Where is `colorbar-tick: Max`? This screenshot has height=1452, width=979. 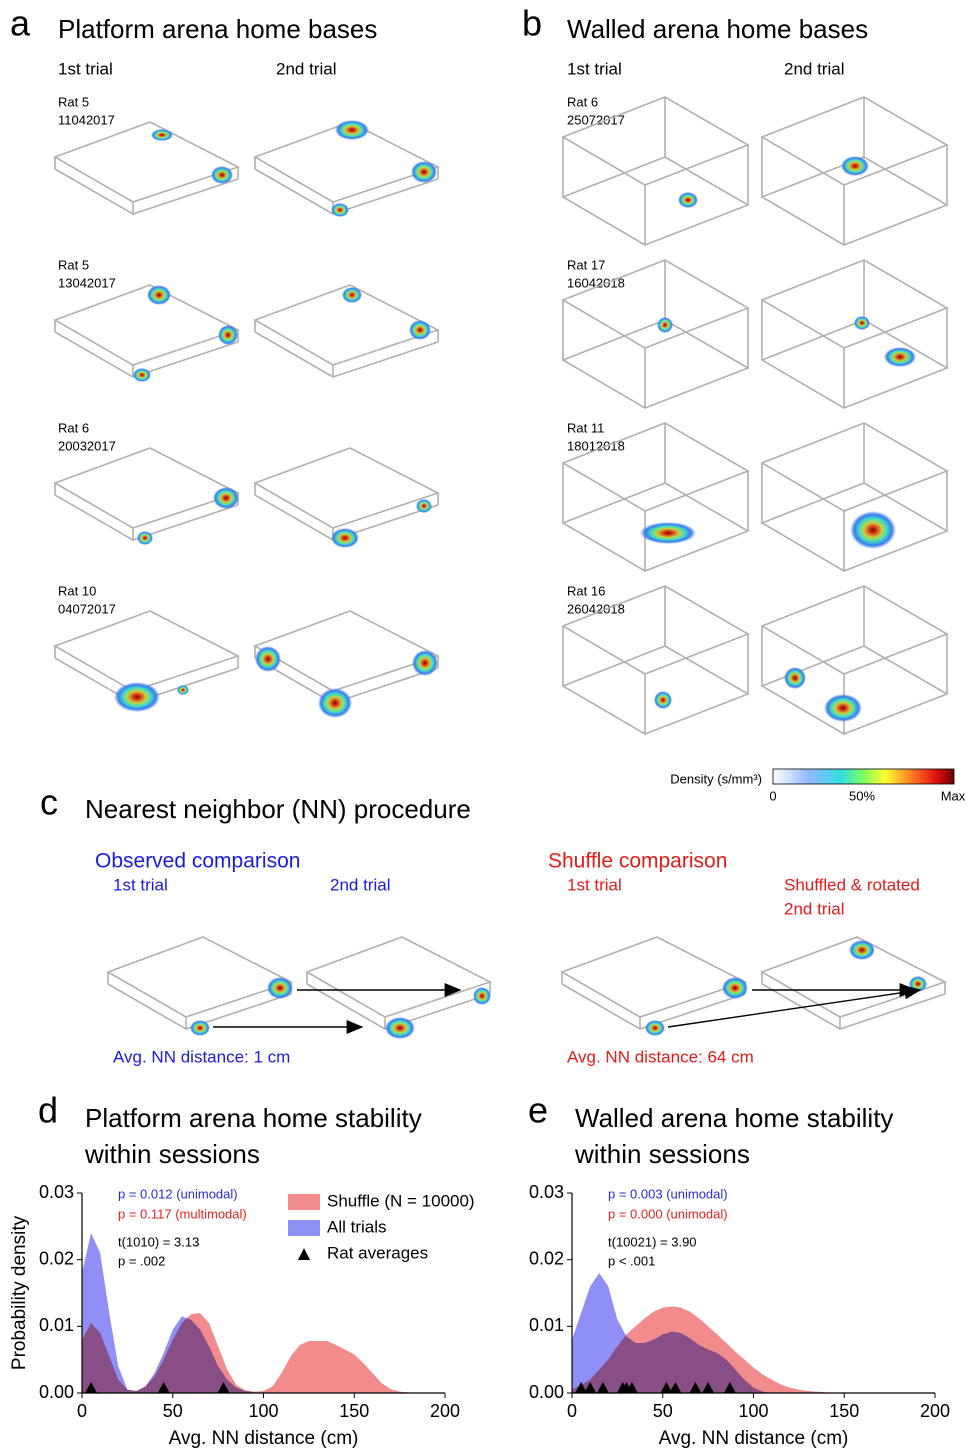
colorbar-tick: Max is located at coordinates (953, 795).